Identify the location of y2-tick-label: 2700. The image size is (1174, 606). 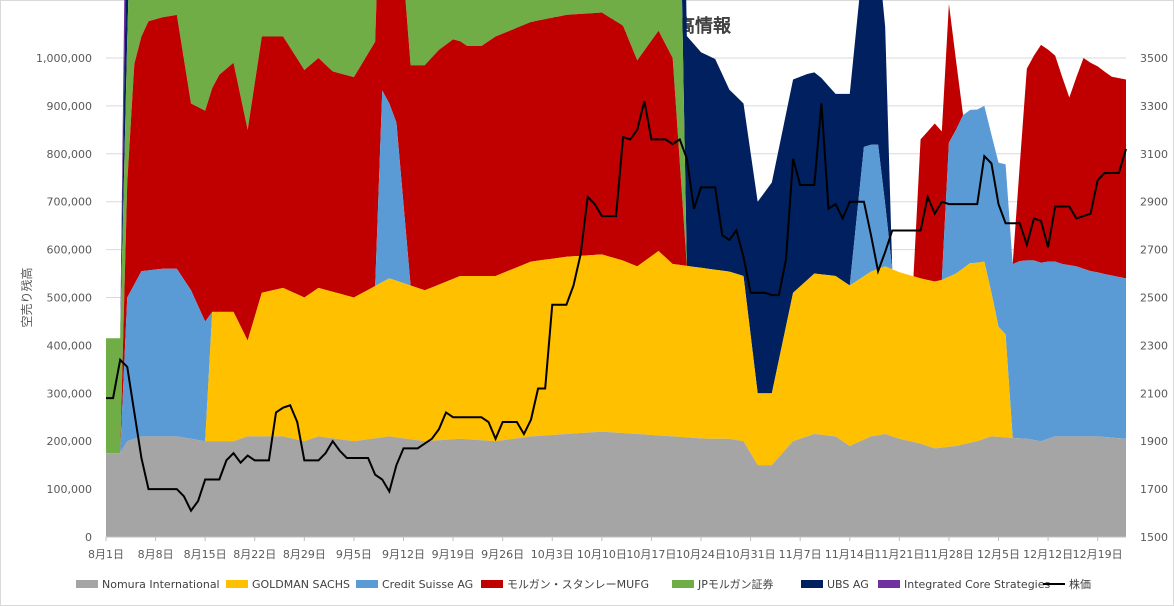
(1154, 250).